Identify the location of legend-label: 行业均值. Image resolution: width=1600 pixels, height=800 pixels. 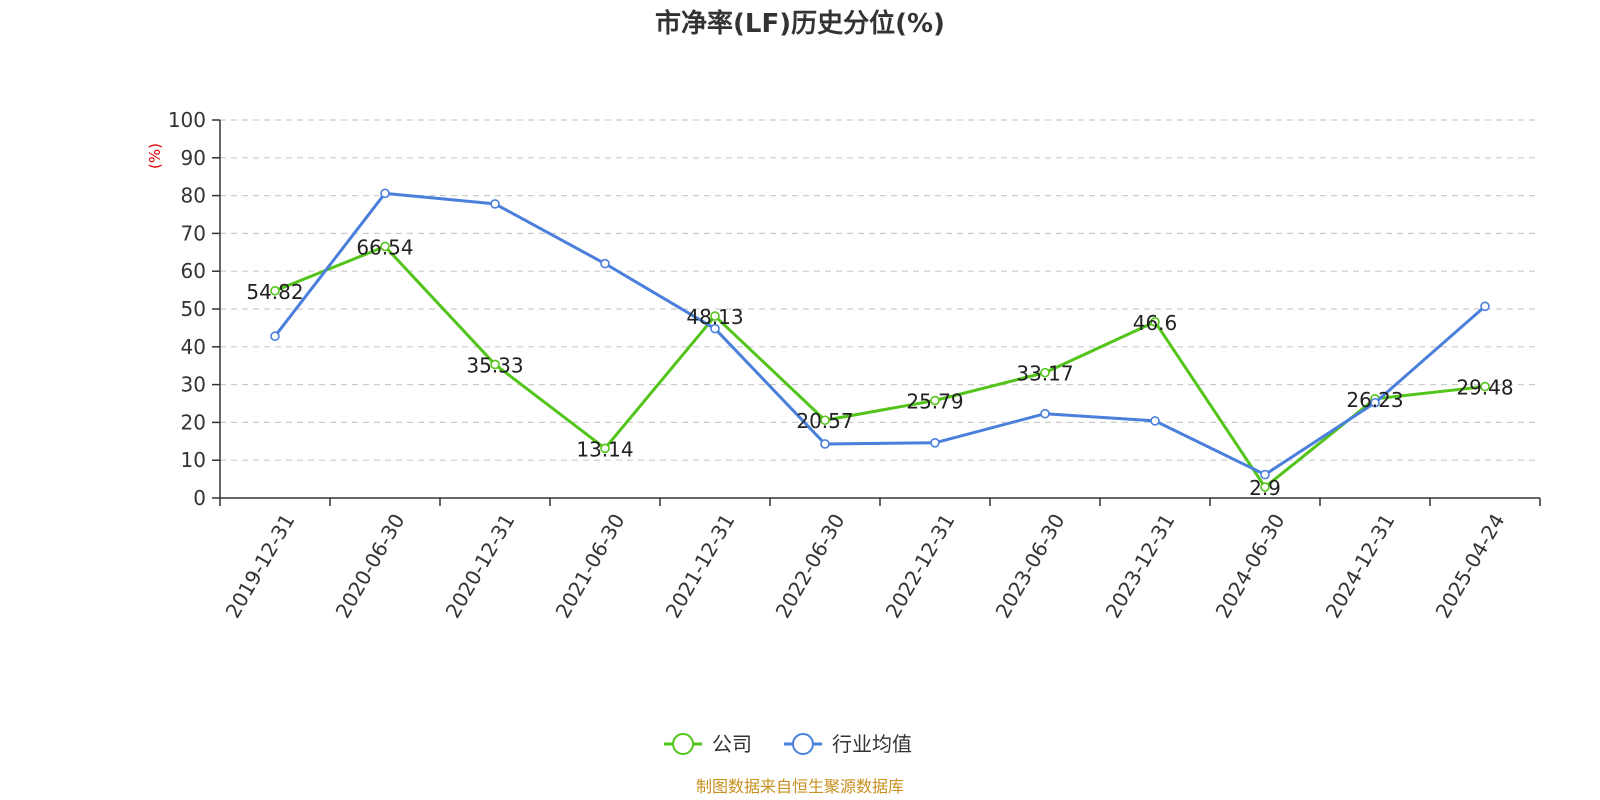
(872, 744).